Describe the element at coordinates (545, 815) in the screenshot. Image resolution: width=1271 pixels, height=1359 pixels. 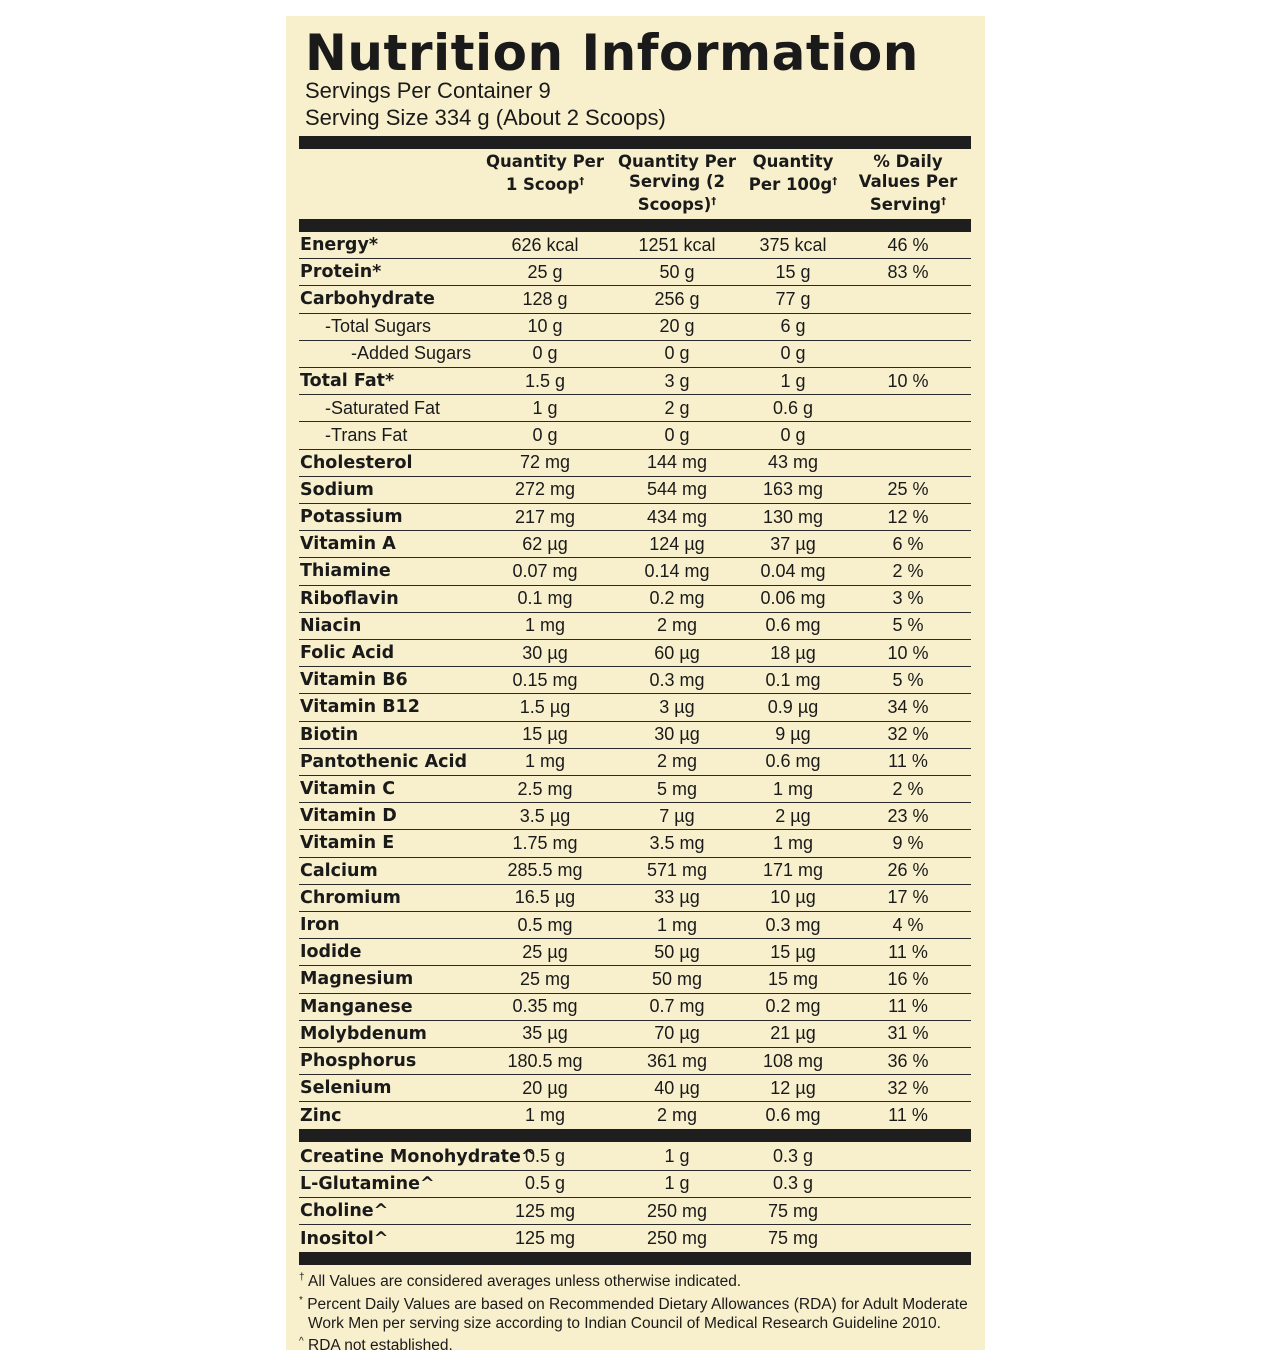
I see `cell-value: 3.5 µg` at that location.